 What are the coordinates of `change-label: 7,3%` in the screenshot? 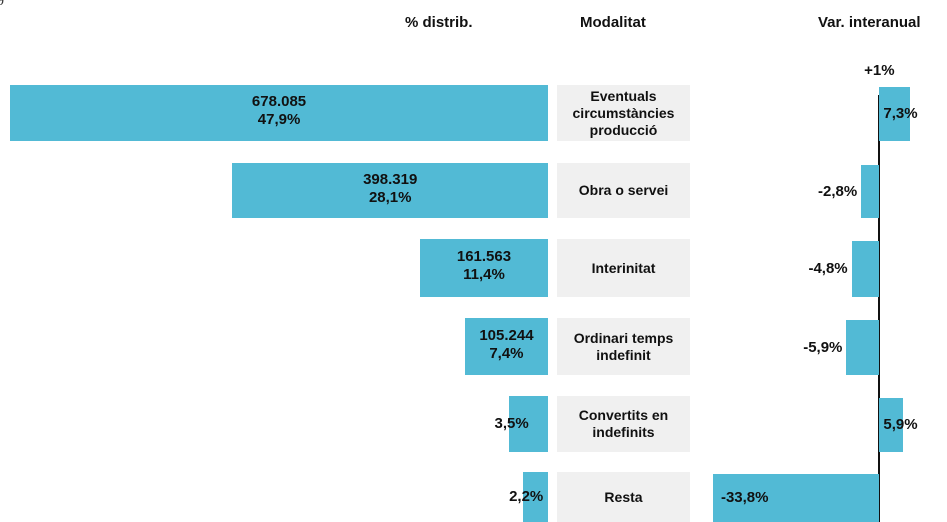 It's located at (900, 113).